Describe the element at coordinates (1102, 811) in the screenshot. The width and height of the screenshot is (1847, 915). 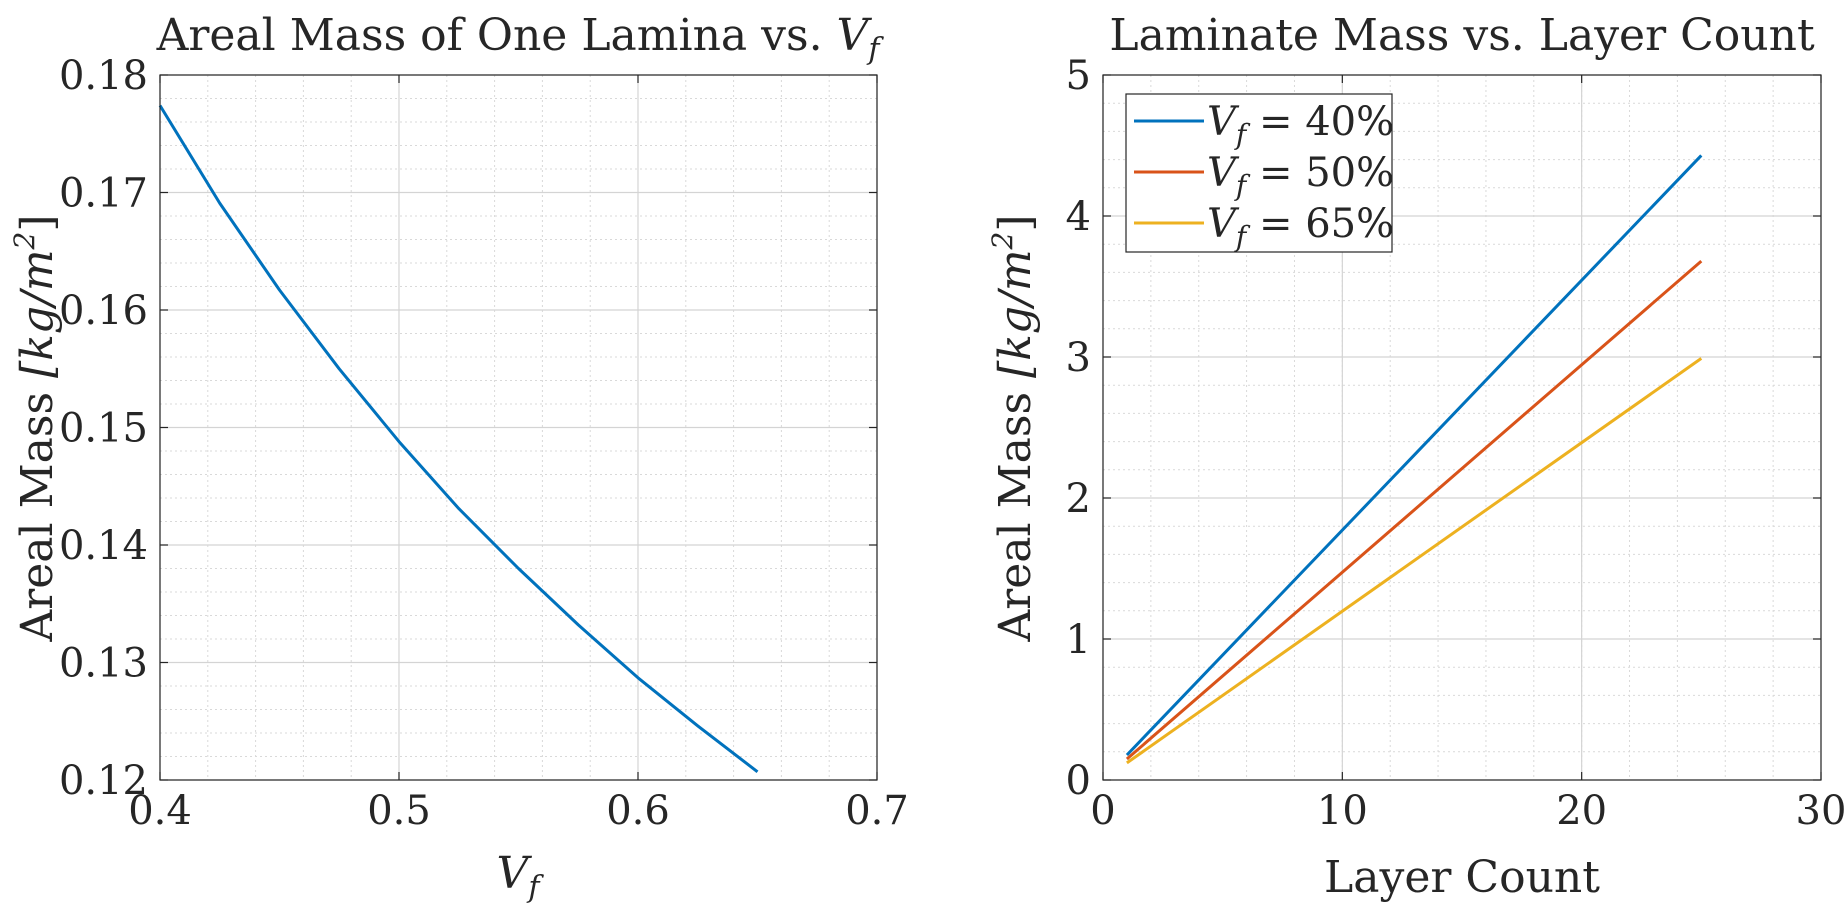
I see `x-tick-label: 0` at that location.